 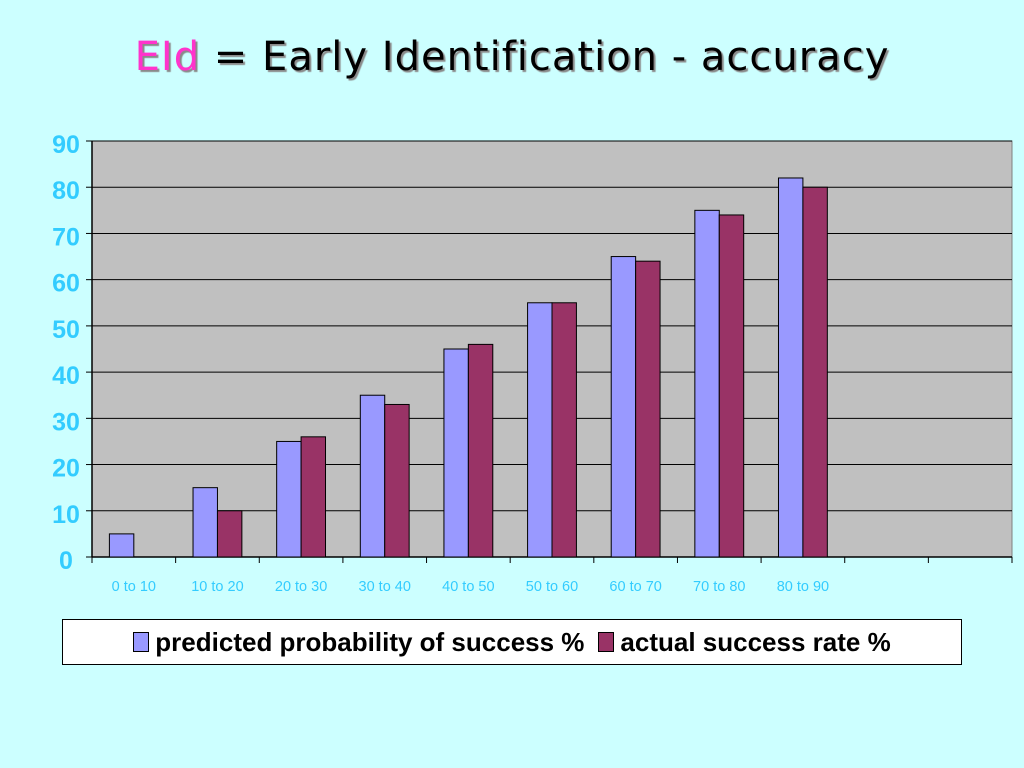 What do you see at coordinates (66, 376) in the screenshot?
I see `y-tick-label: 40` at bounding box center [66, 376].